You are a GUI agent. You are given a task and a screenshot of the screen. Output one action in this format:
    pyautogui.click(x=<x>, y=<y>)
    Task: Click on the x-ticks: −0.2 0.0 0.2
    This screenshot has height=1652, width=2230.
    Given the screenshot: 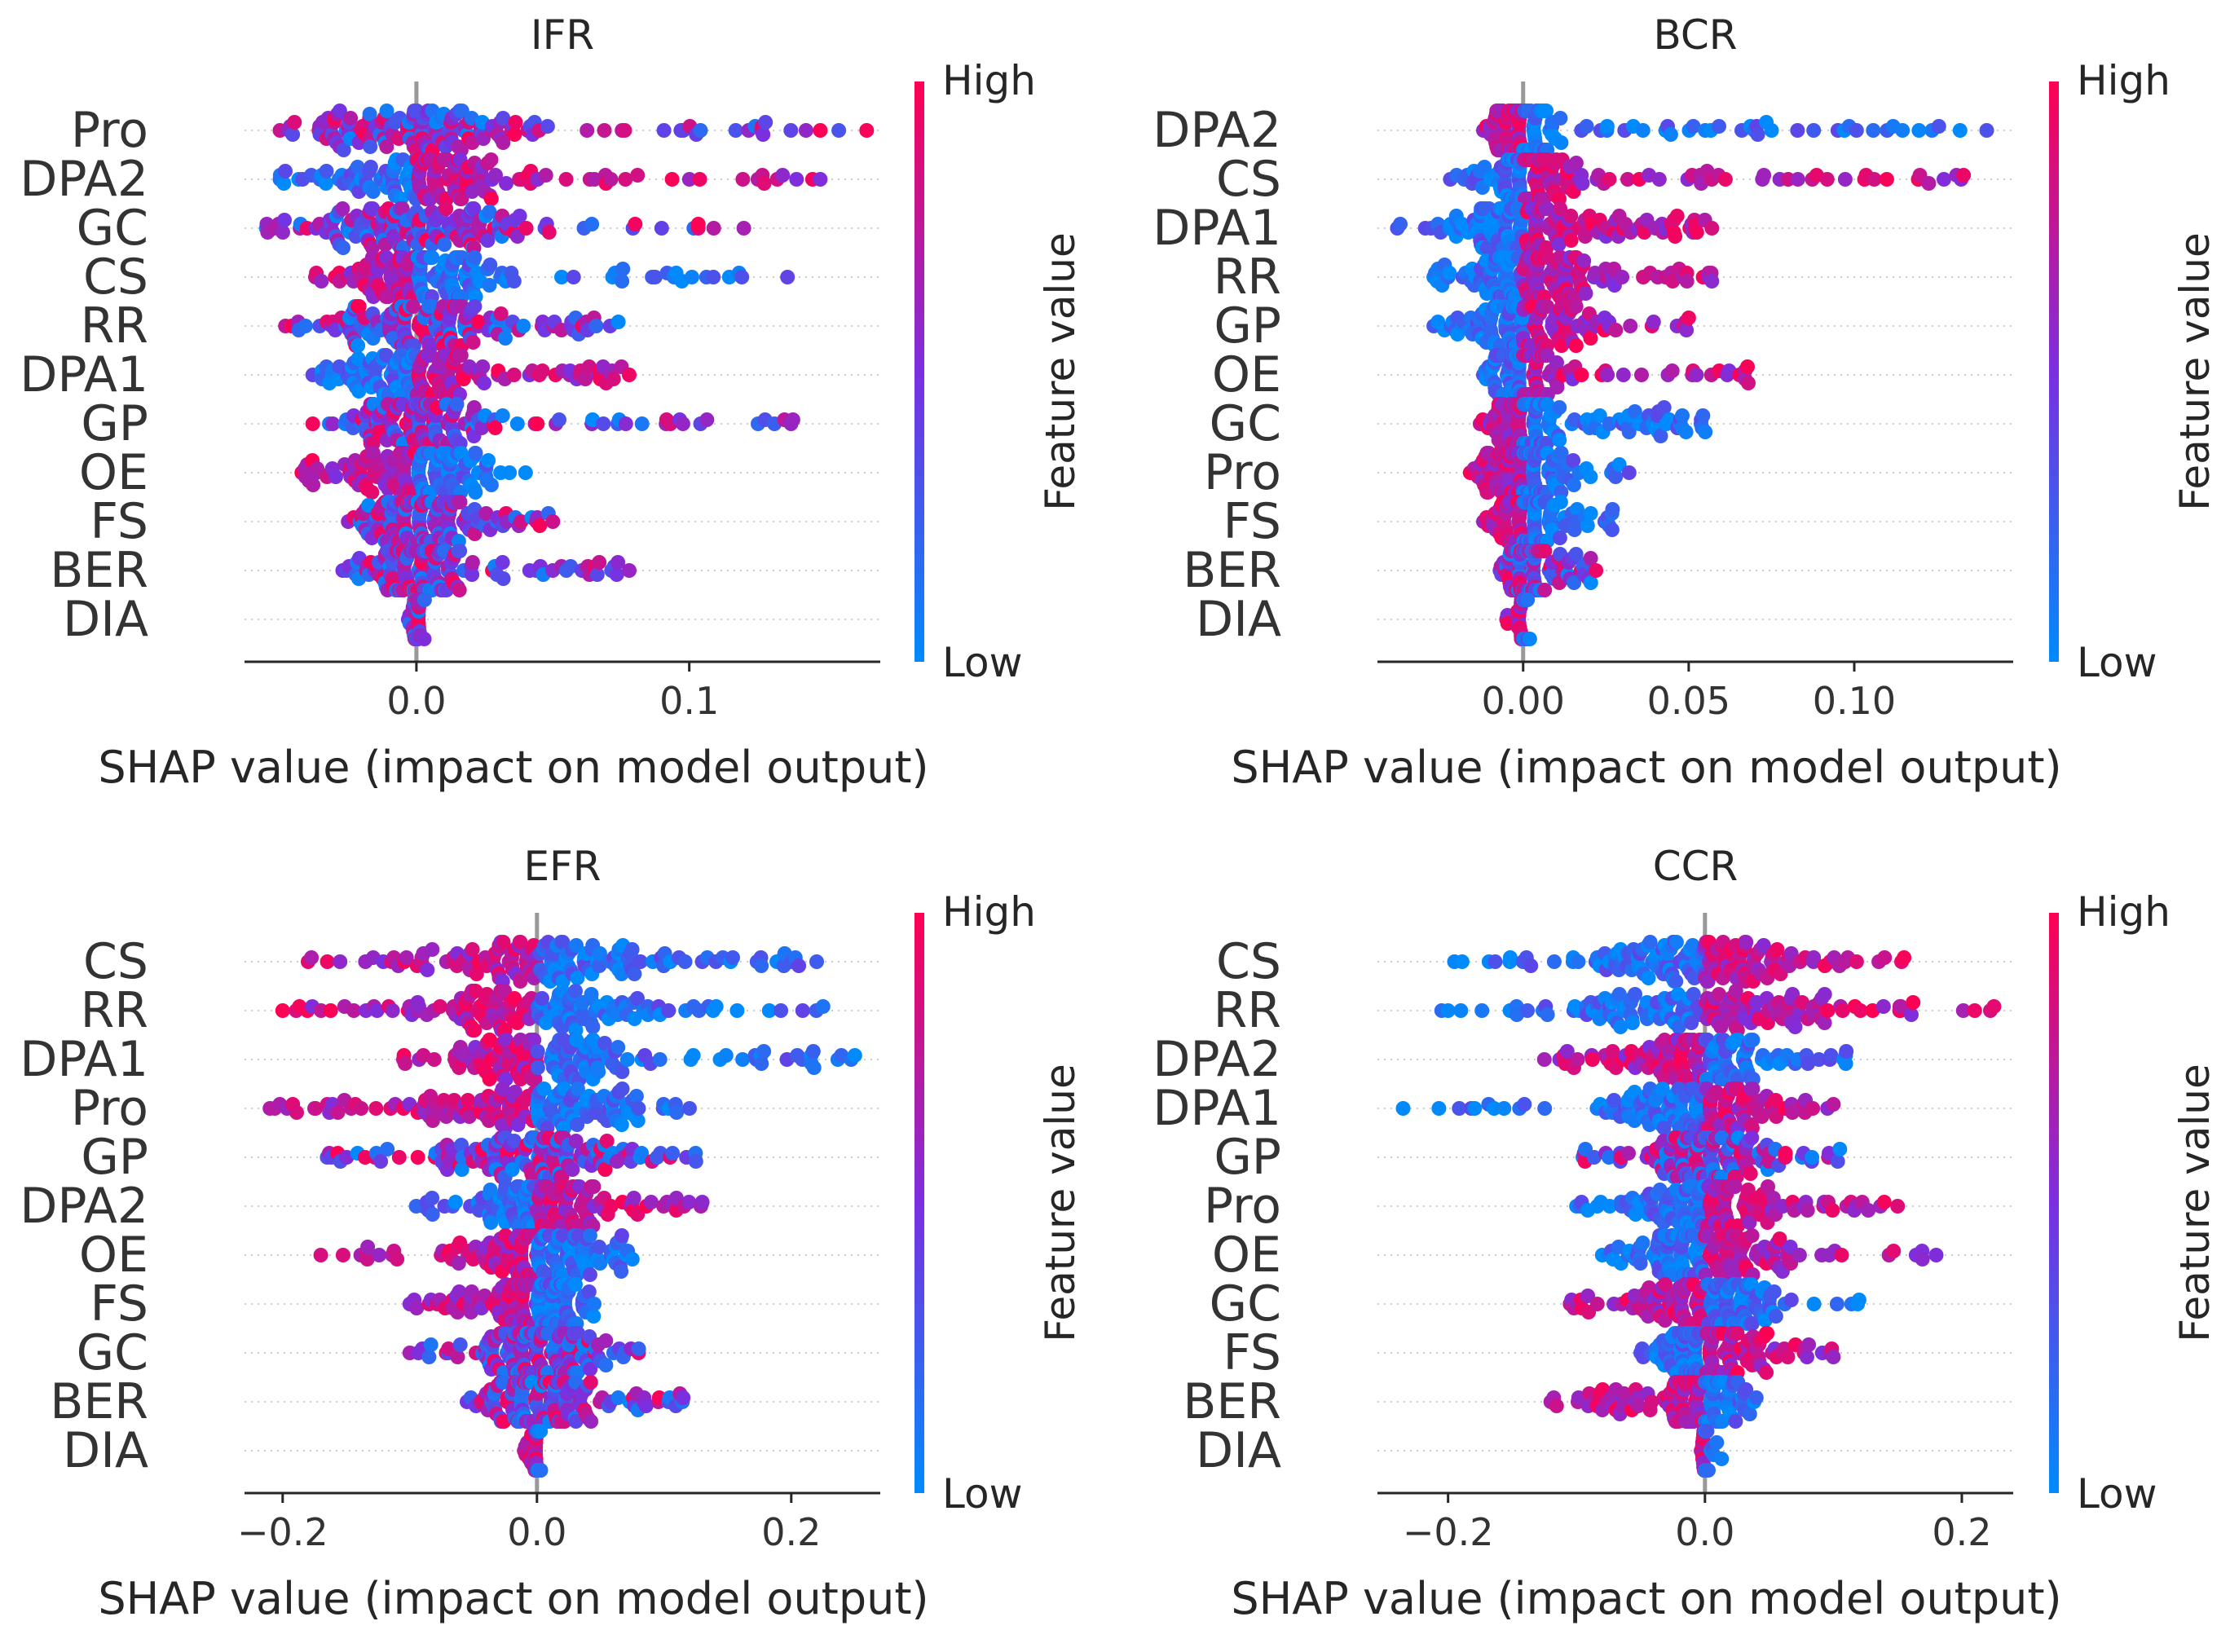 What is the action you would take?
    pyautogui.click(x=529, y=1524)
    